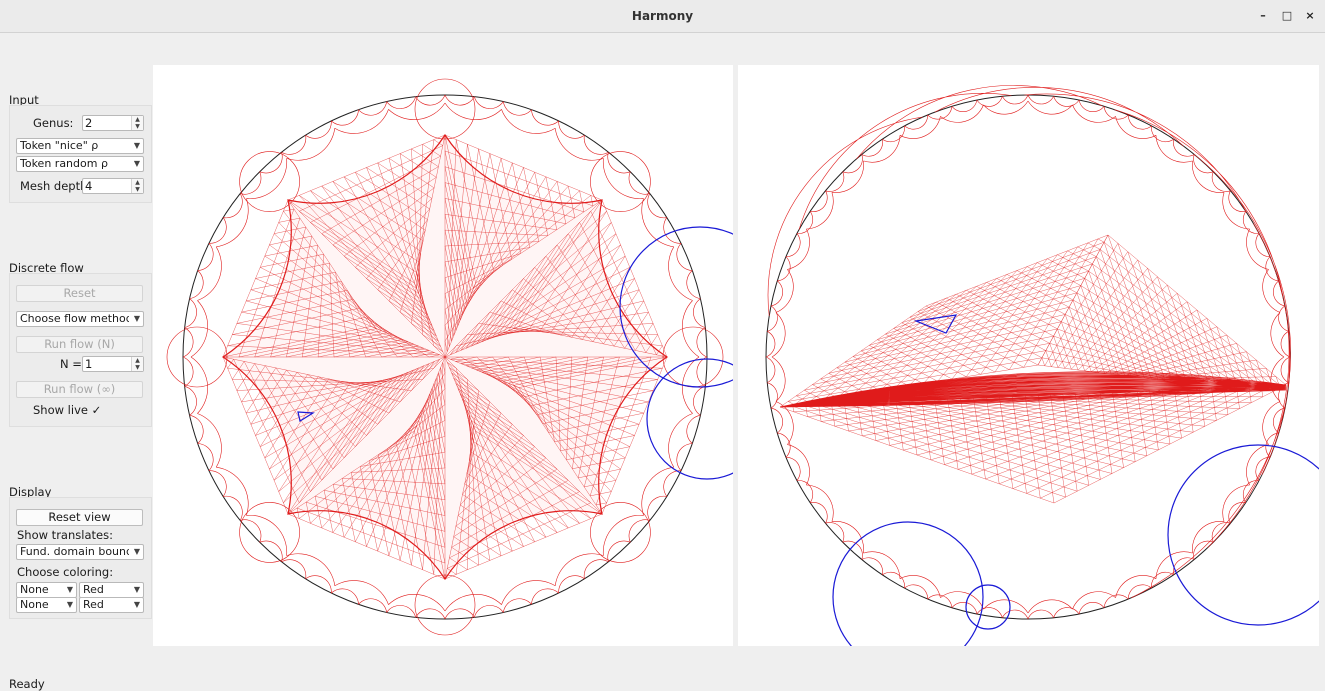 The image size is (1325, 691). I want to click on mesh-depth-row: Mesh depth: 4 ▲ ▼, so click(80, 188).